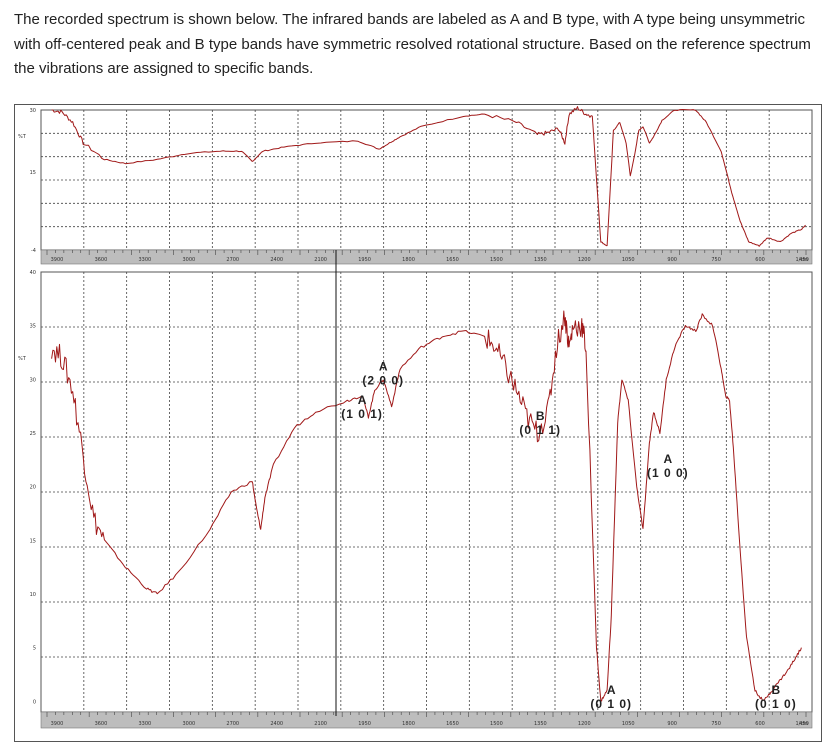 The height and width of the screenshot is (752, 834). I want to click on band-assignment-label: (2 0 0), so click(383, 381).